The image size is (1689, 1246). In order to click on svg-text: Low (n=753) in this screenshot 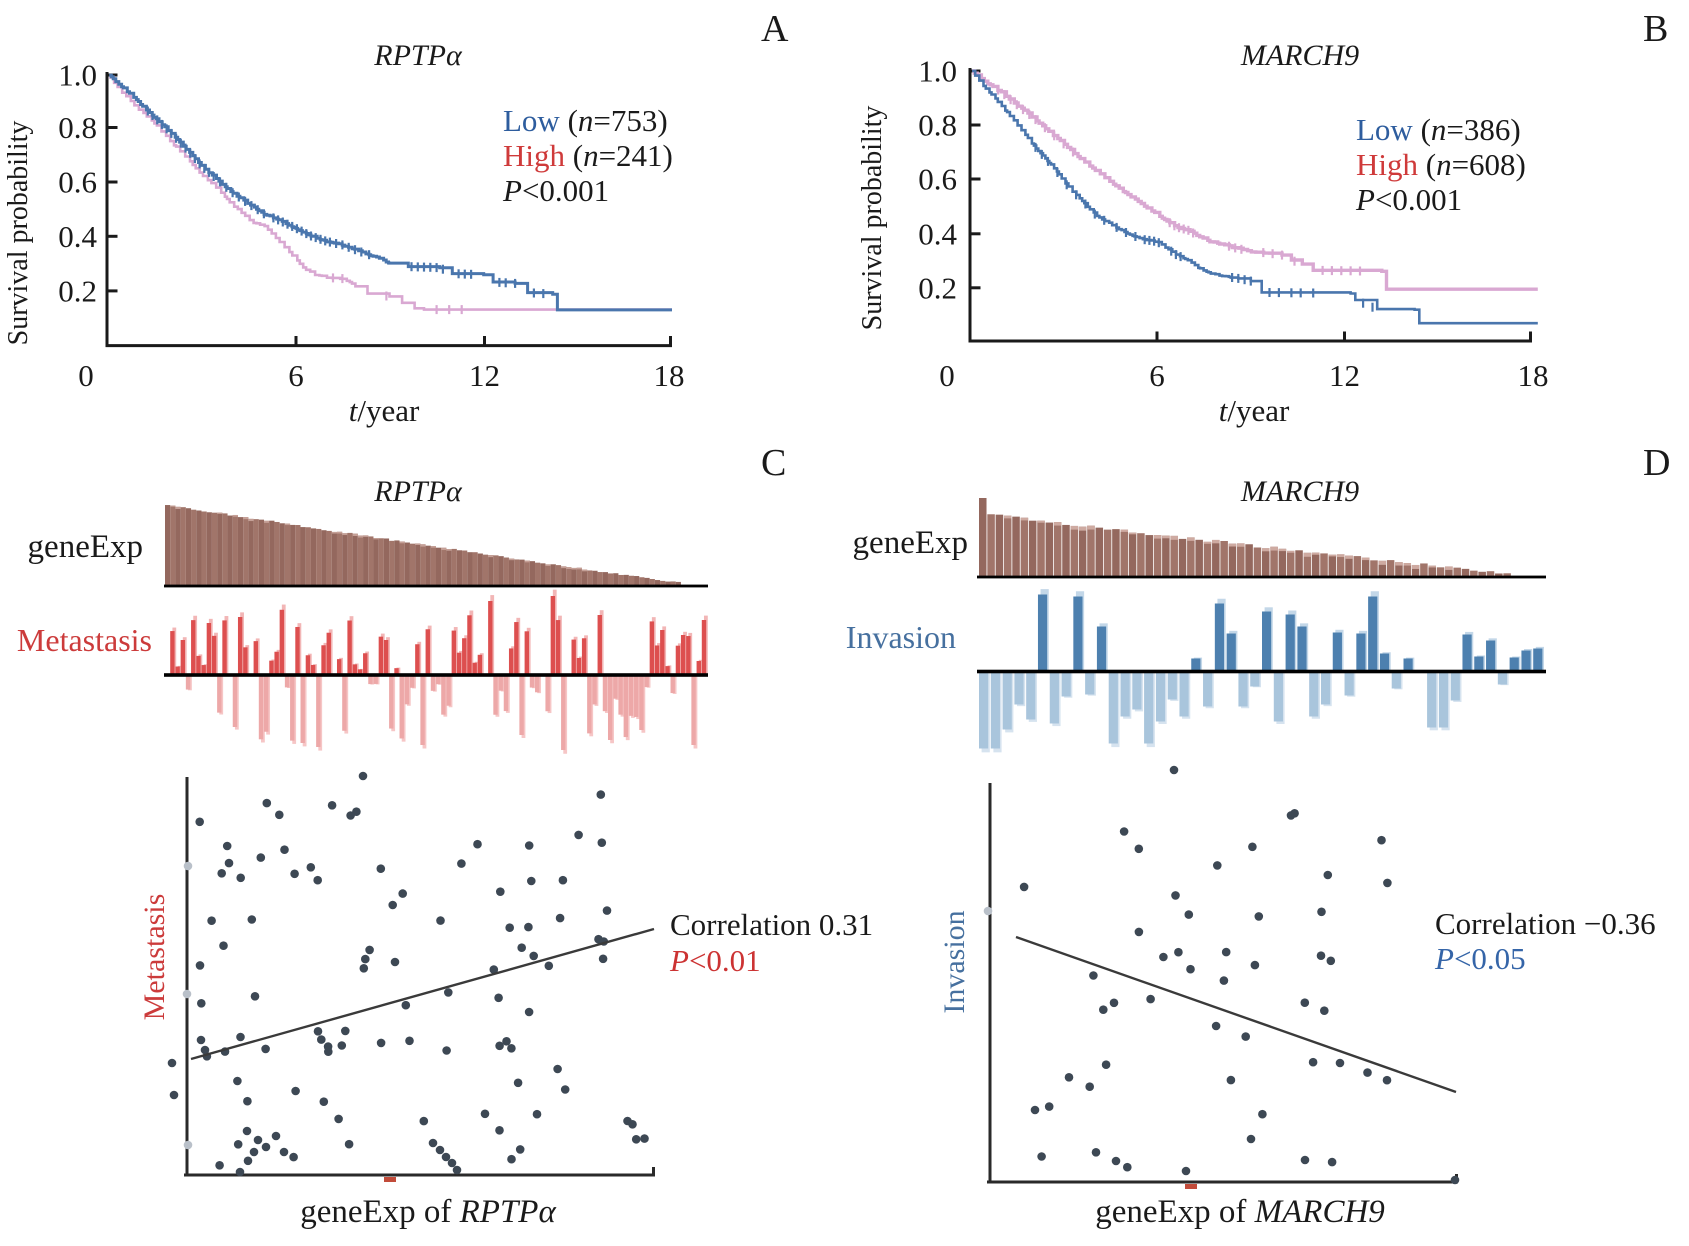, I will do `click(585, 120)`.